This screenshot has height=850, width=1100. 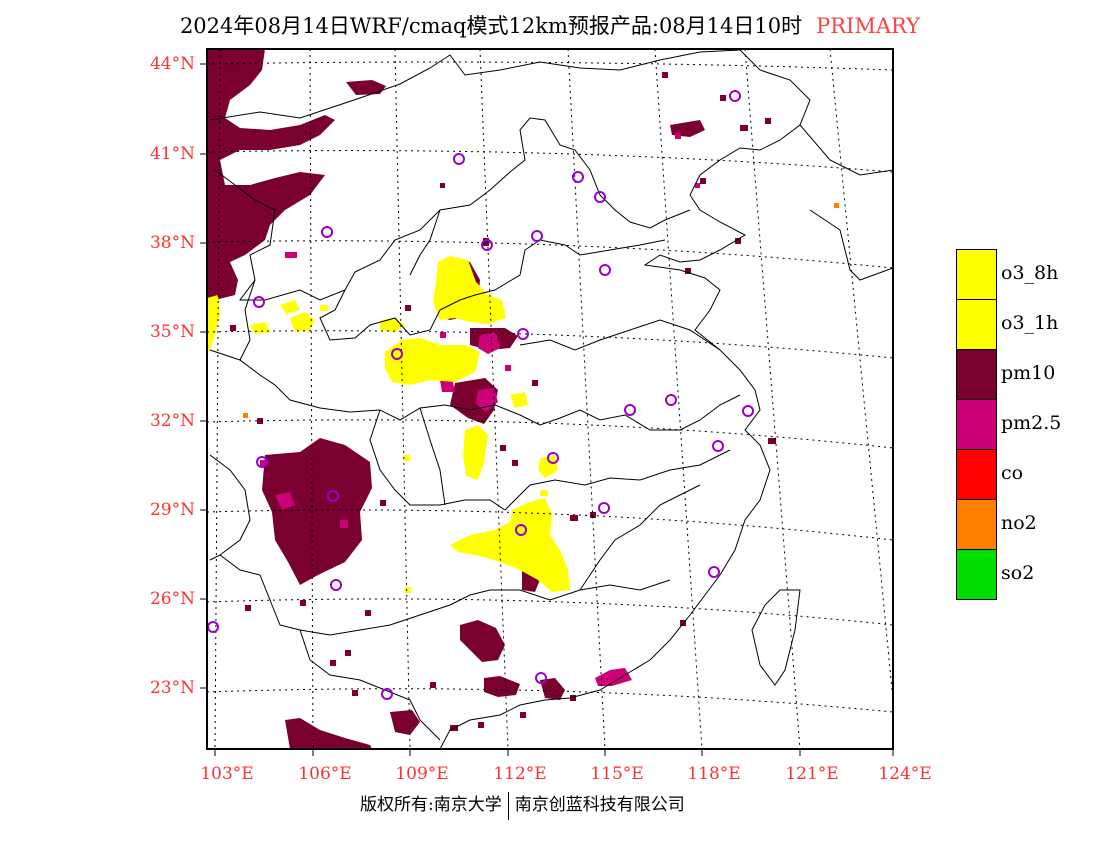 I want to click on lat-label-29: 29°N, so click(x=172, y=510).